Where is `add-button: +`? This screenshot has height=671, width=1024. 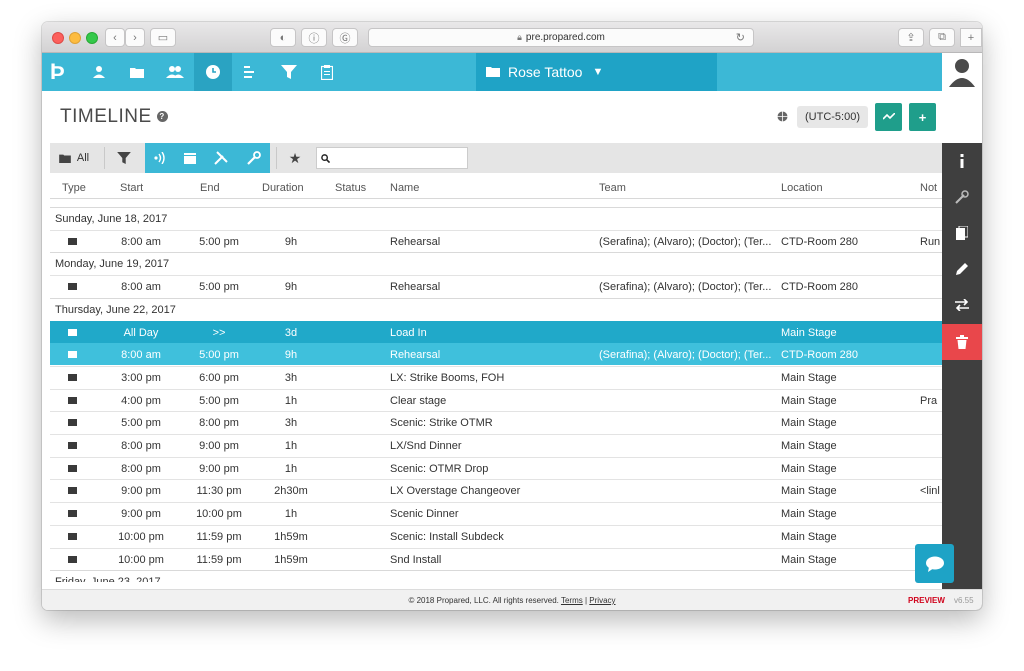
add-button: + is located at coordinates (922, 117).